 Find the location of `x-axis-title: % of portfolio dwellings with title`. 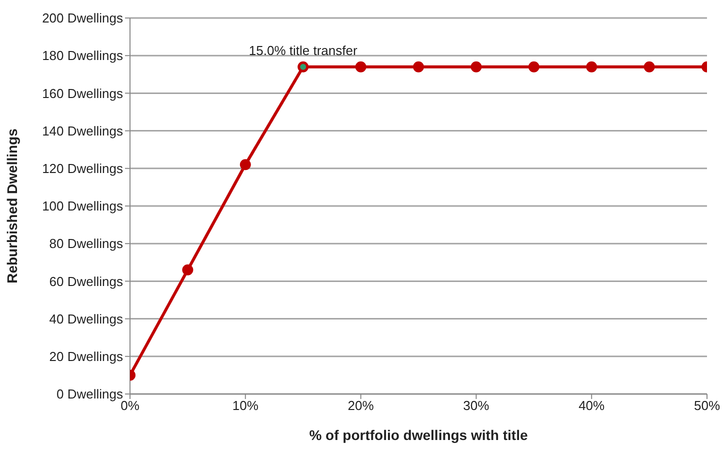

x-axis-title: % of portfolio dwellings with title is located at coordinates (418, 435).